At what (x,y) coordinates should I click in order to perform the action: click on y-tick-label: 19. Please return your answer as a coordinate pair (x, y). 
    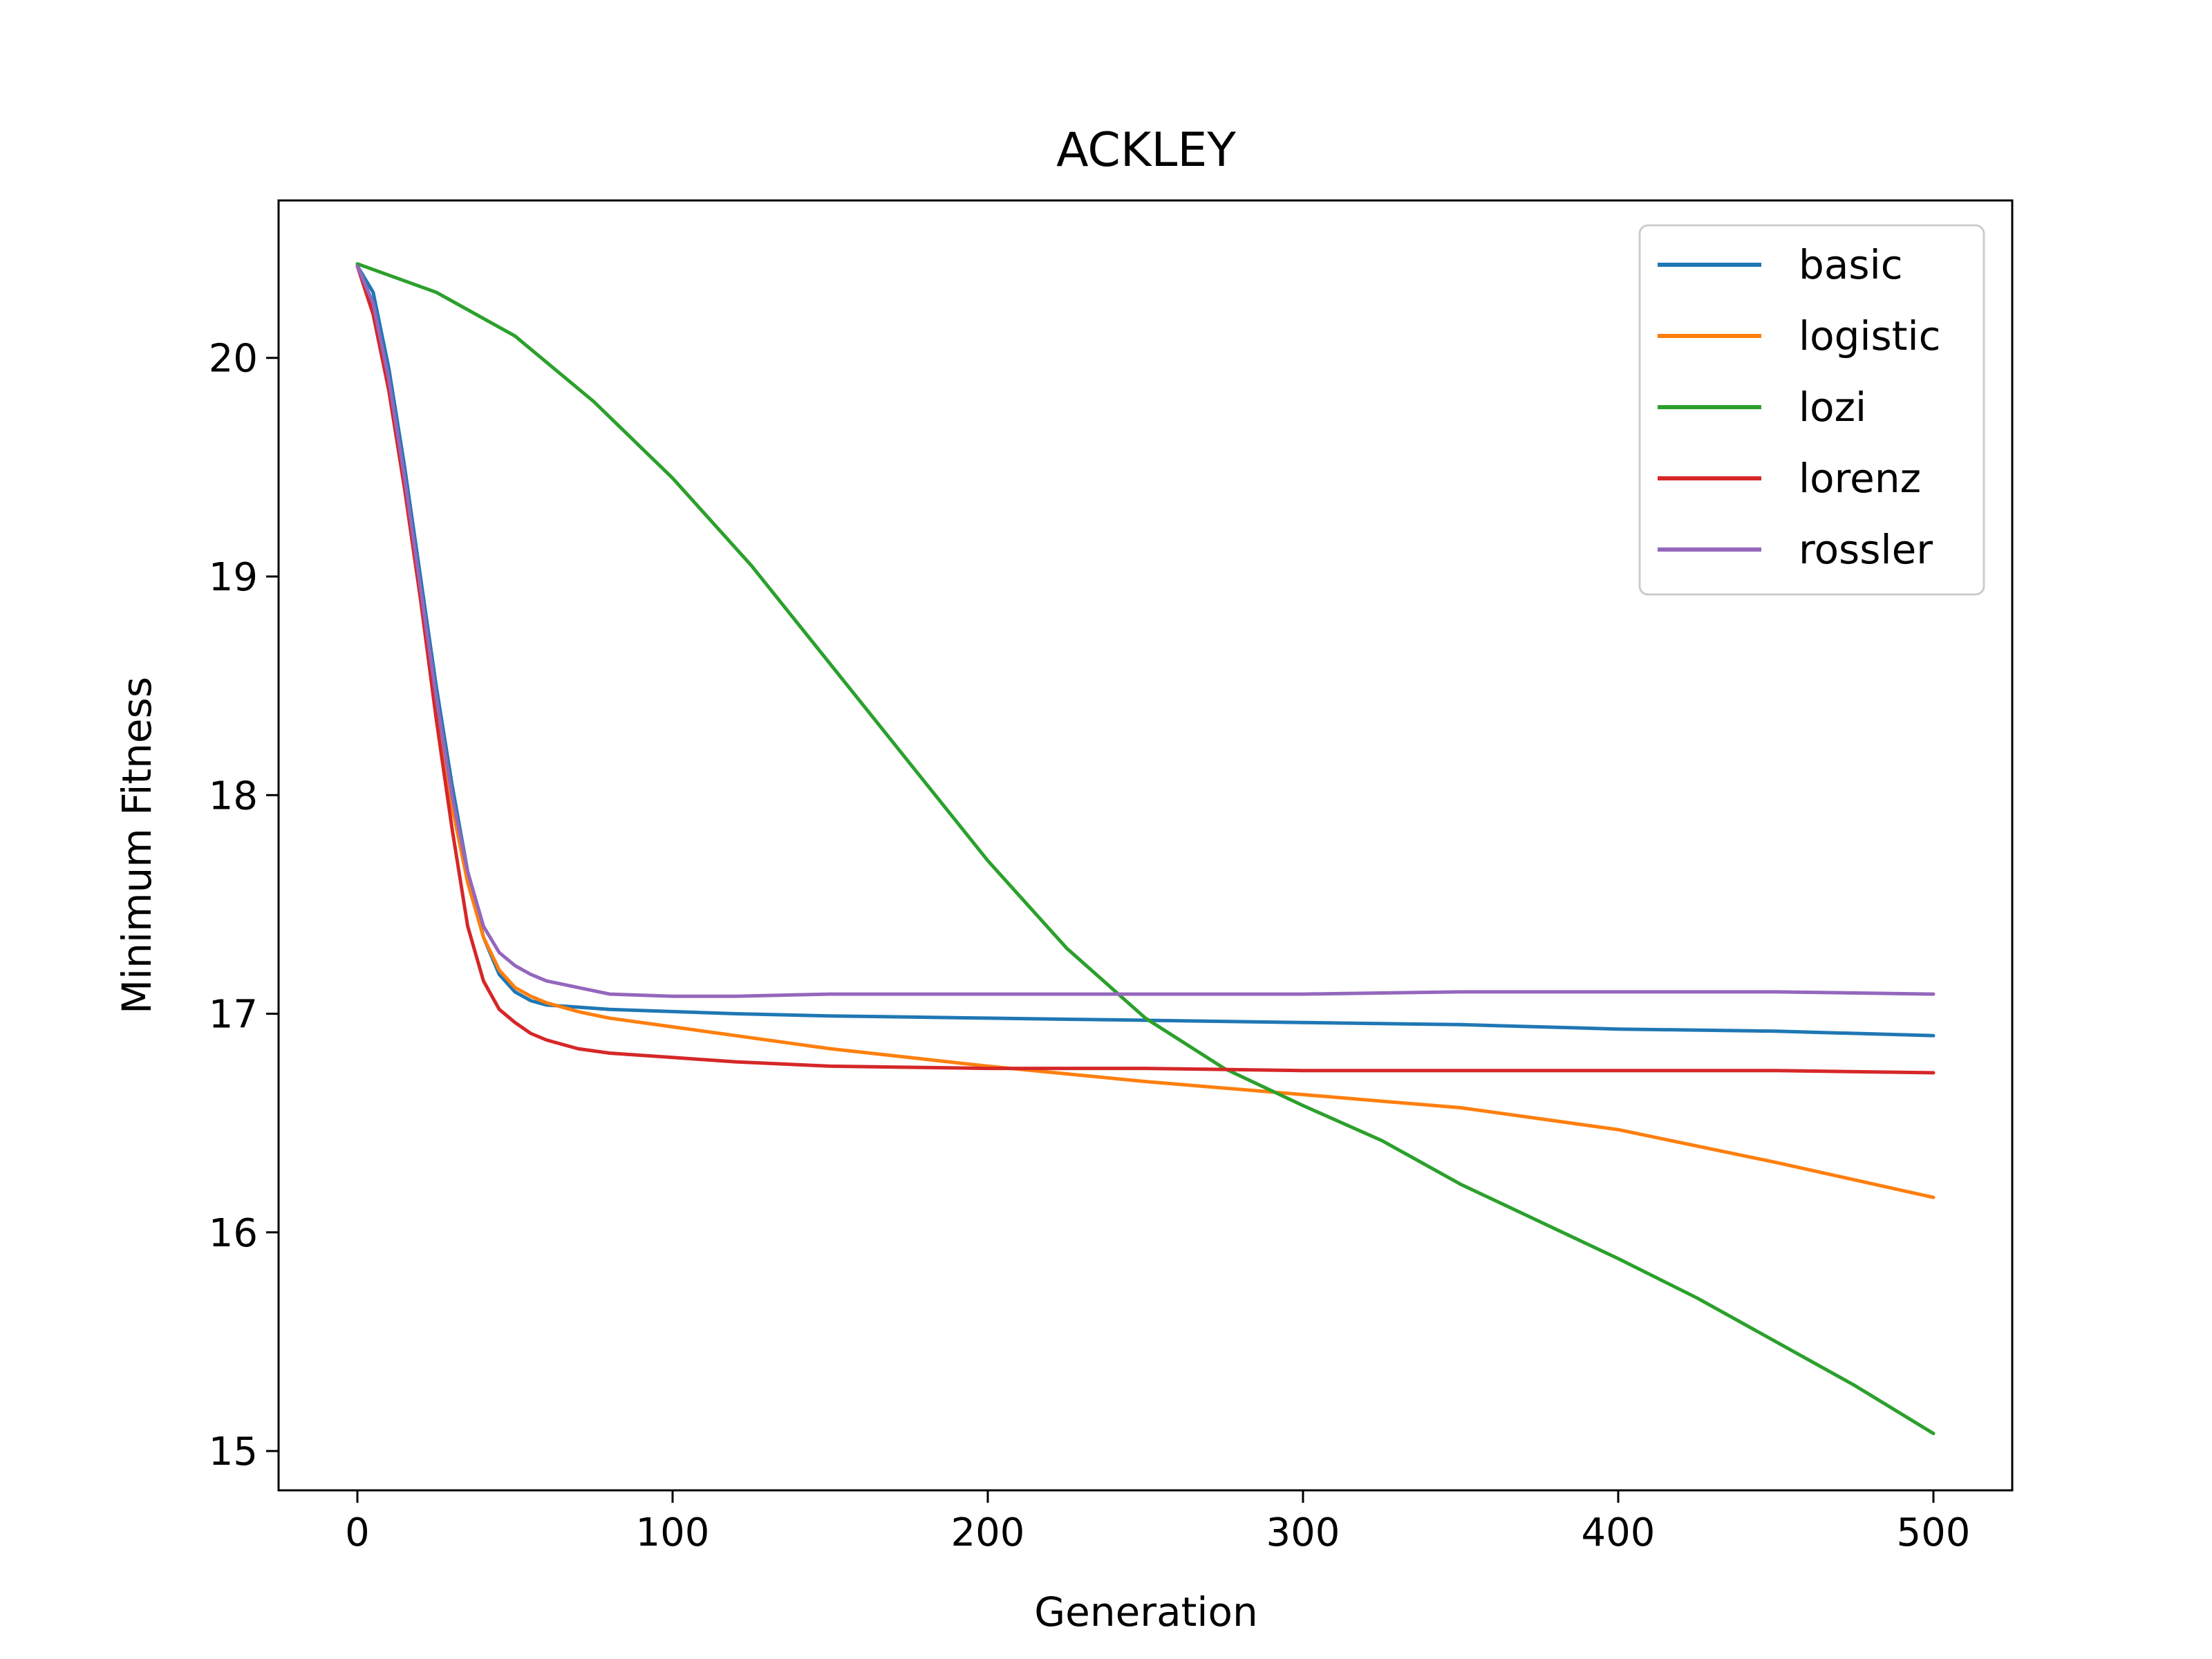
    Looking at the image, I should click on (233, 577).